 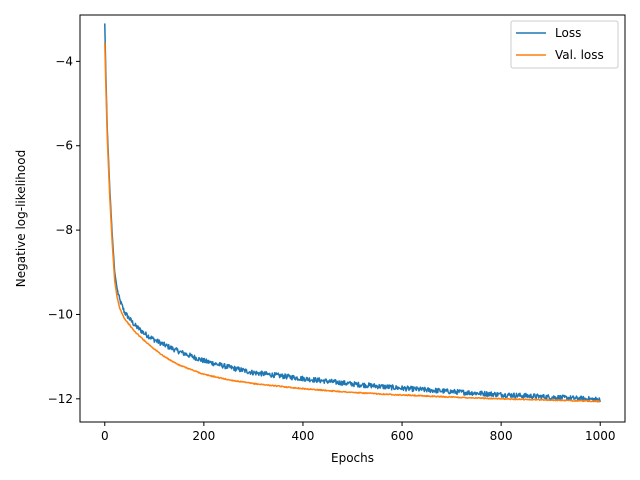 I want to click on x-tick-label: 1000, so click(x=600, y=436).